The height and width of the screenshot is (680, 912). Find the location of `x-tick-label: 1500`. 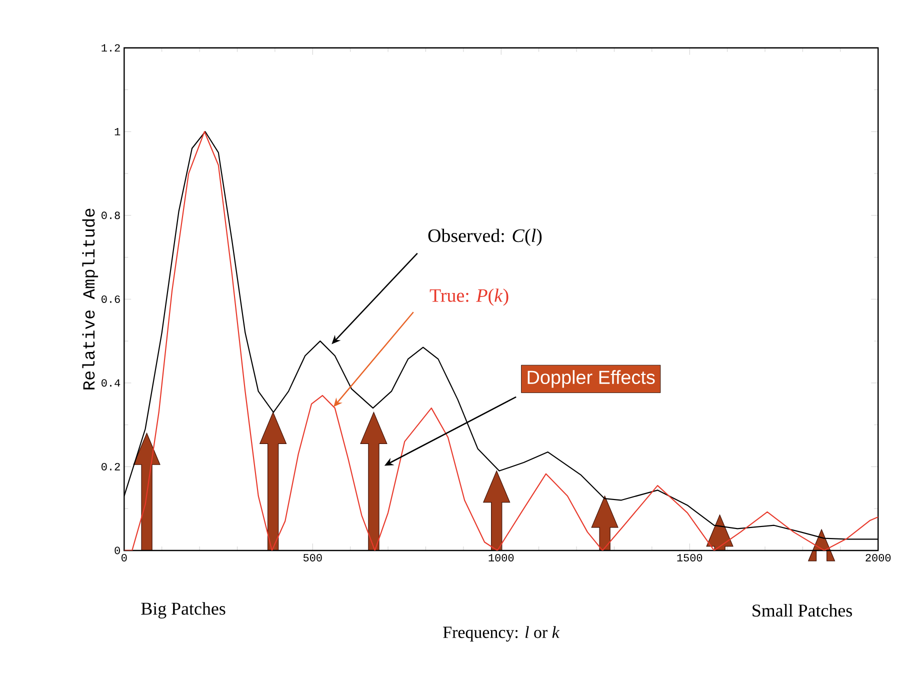

x-tick-label: 1500 is located at coordinates (689, 558).